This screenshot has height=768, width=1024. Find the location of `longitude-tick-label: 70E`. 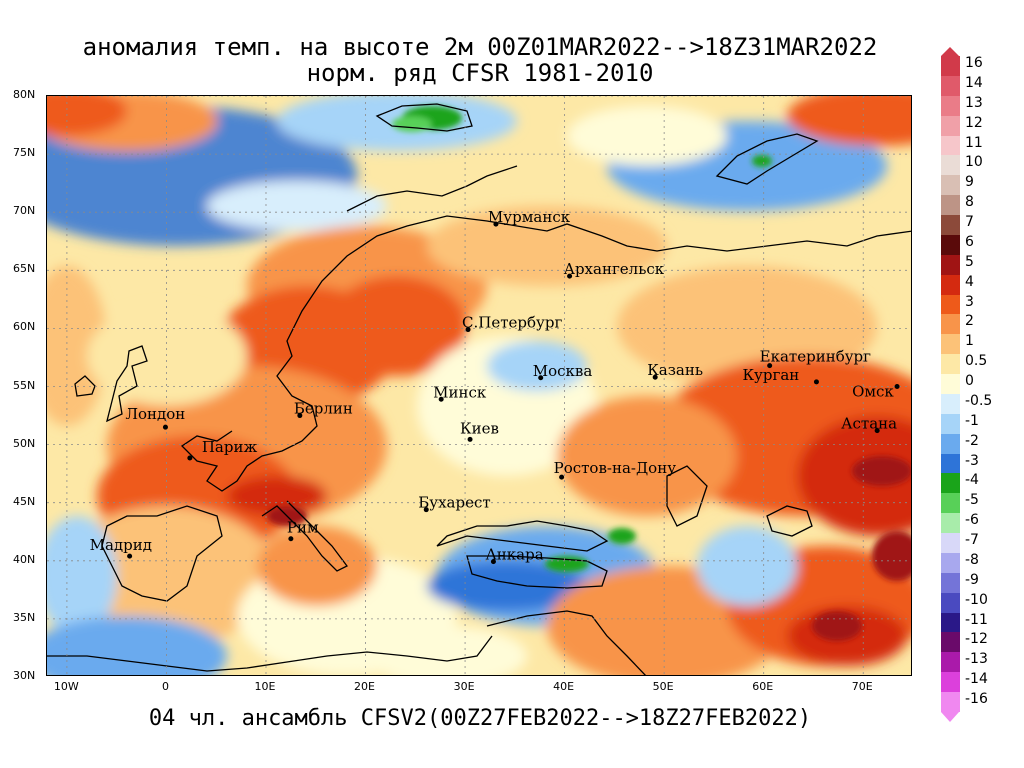

longitude-tick-label: 70E is located at coordinates (862, 686).